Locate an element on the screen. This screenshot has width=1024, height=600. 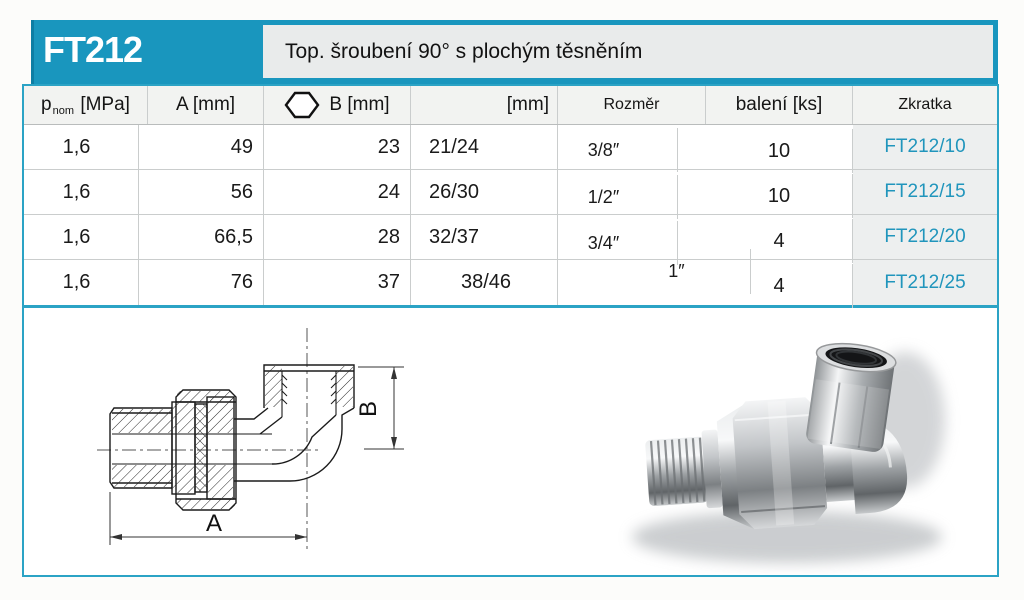
cell-b: 37 is located at coordinates (337, 282).